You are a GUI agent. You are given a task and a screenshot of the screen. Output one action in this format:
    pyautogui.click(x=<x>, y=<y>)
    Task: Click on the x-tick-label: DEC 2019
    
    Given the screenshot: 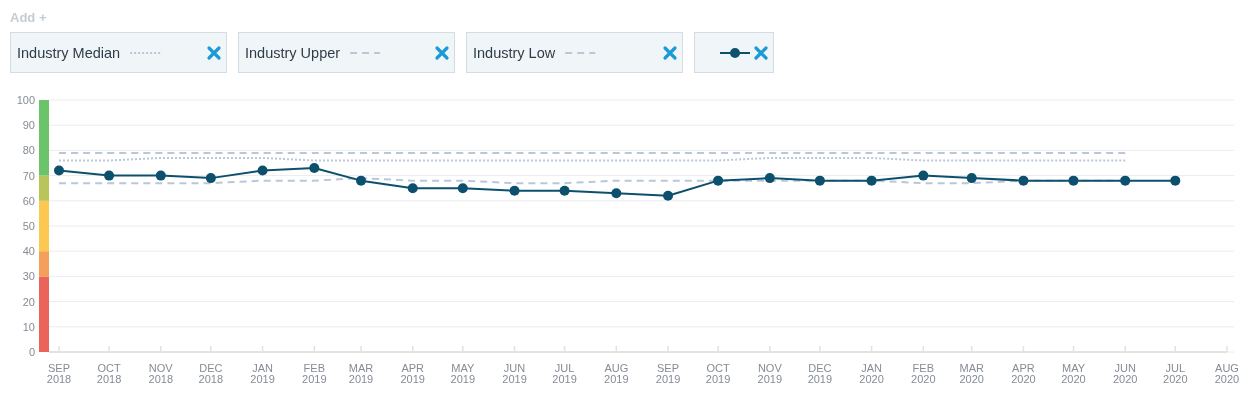 What is the action you would take?
    pyautogui.click(x=820, y=373)
    